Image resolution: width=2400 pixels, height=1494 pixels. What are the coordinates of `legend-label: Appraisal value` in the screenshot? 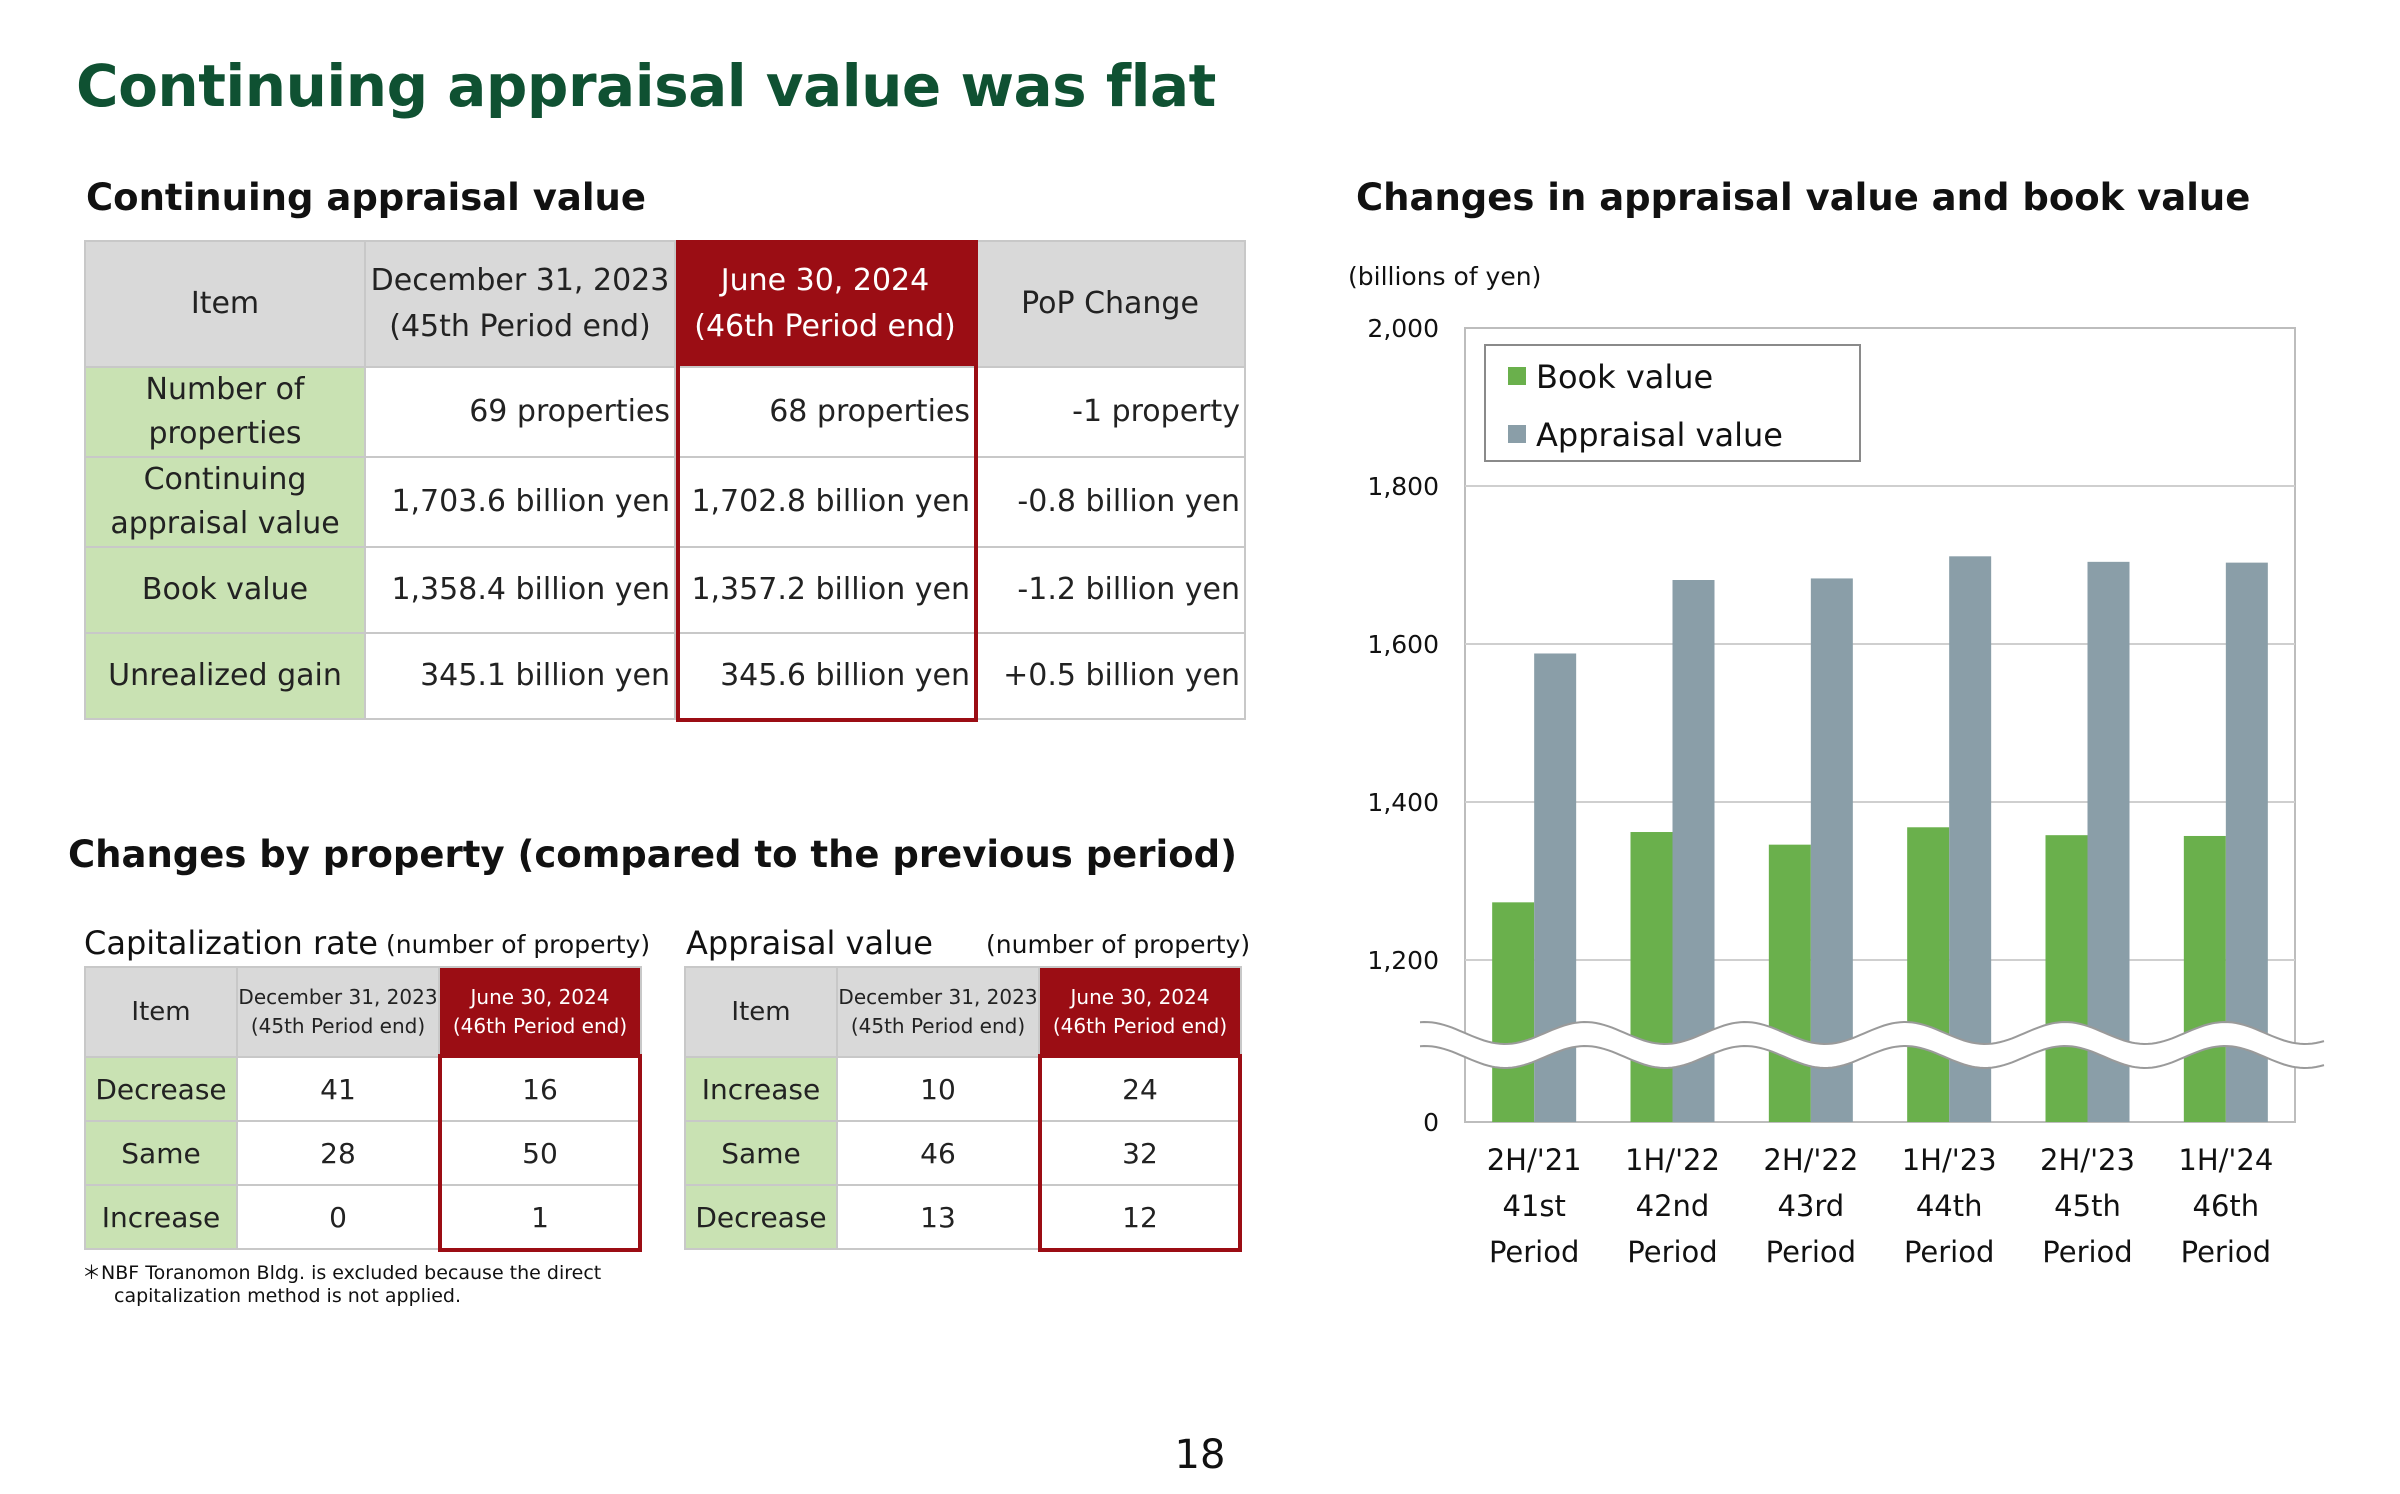 It's located at (1659, 435).